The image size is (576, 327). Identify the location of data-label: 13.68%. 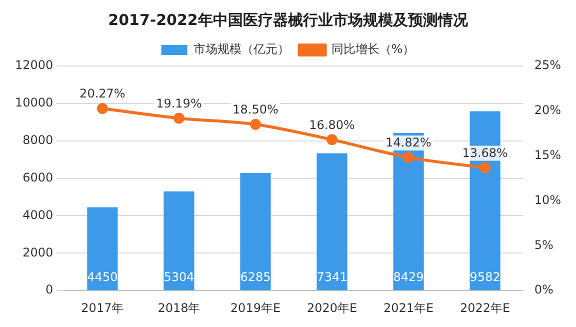
(485, 153).